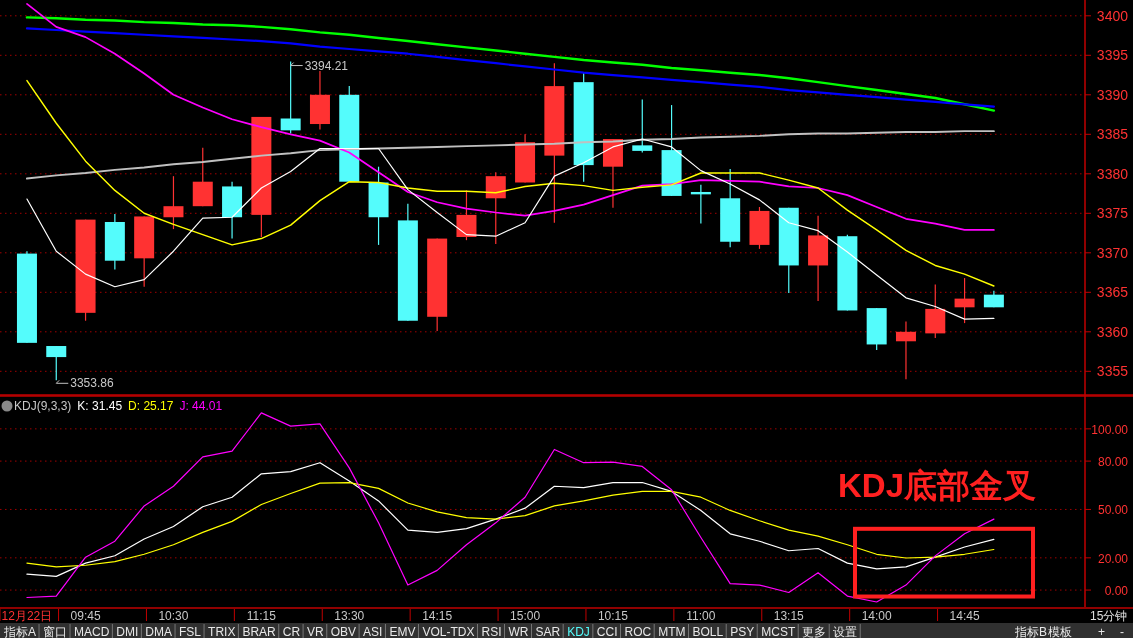  Describe the element at coordinates (1113, 510) in the screenshot. I see `y-tick-label: 50.00` at that location.